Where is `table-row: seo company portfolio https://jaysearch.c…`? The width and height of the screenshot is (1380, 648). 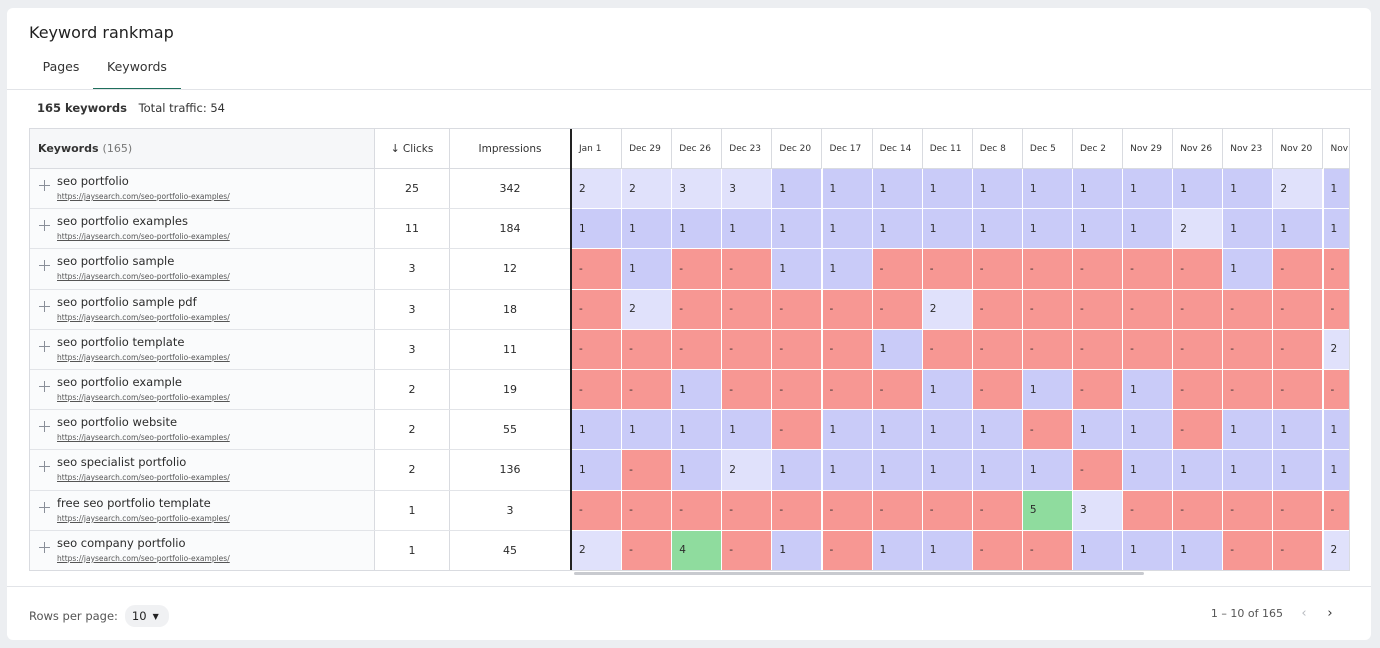 table-row: seo company portfolio https://jaysearch.c… is located at coordinates (300, 550).